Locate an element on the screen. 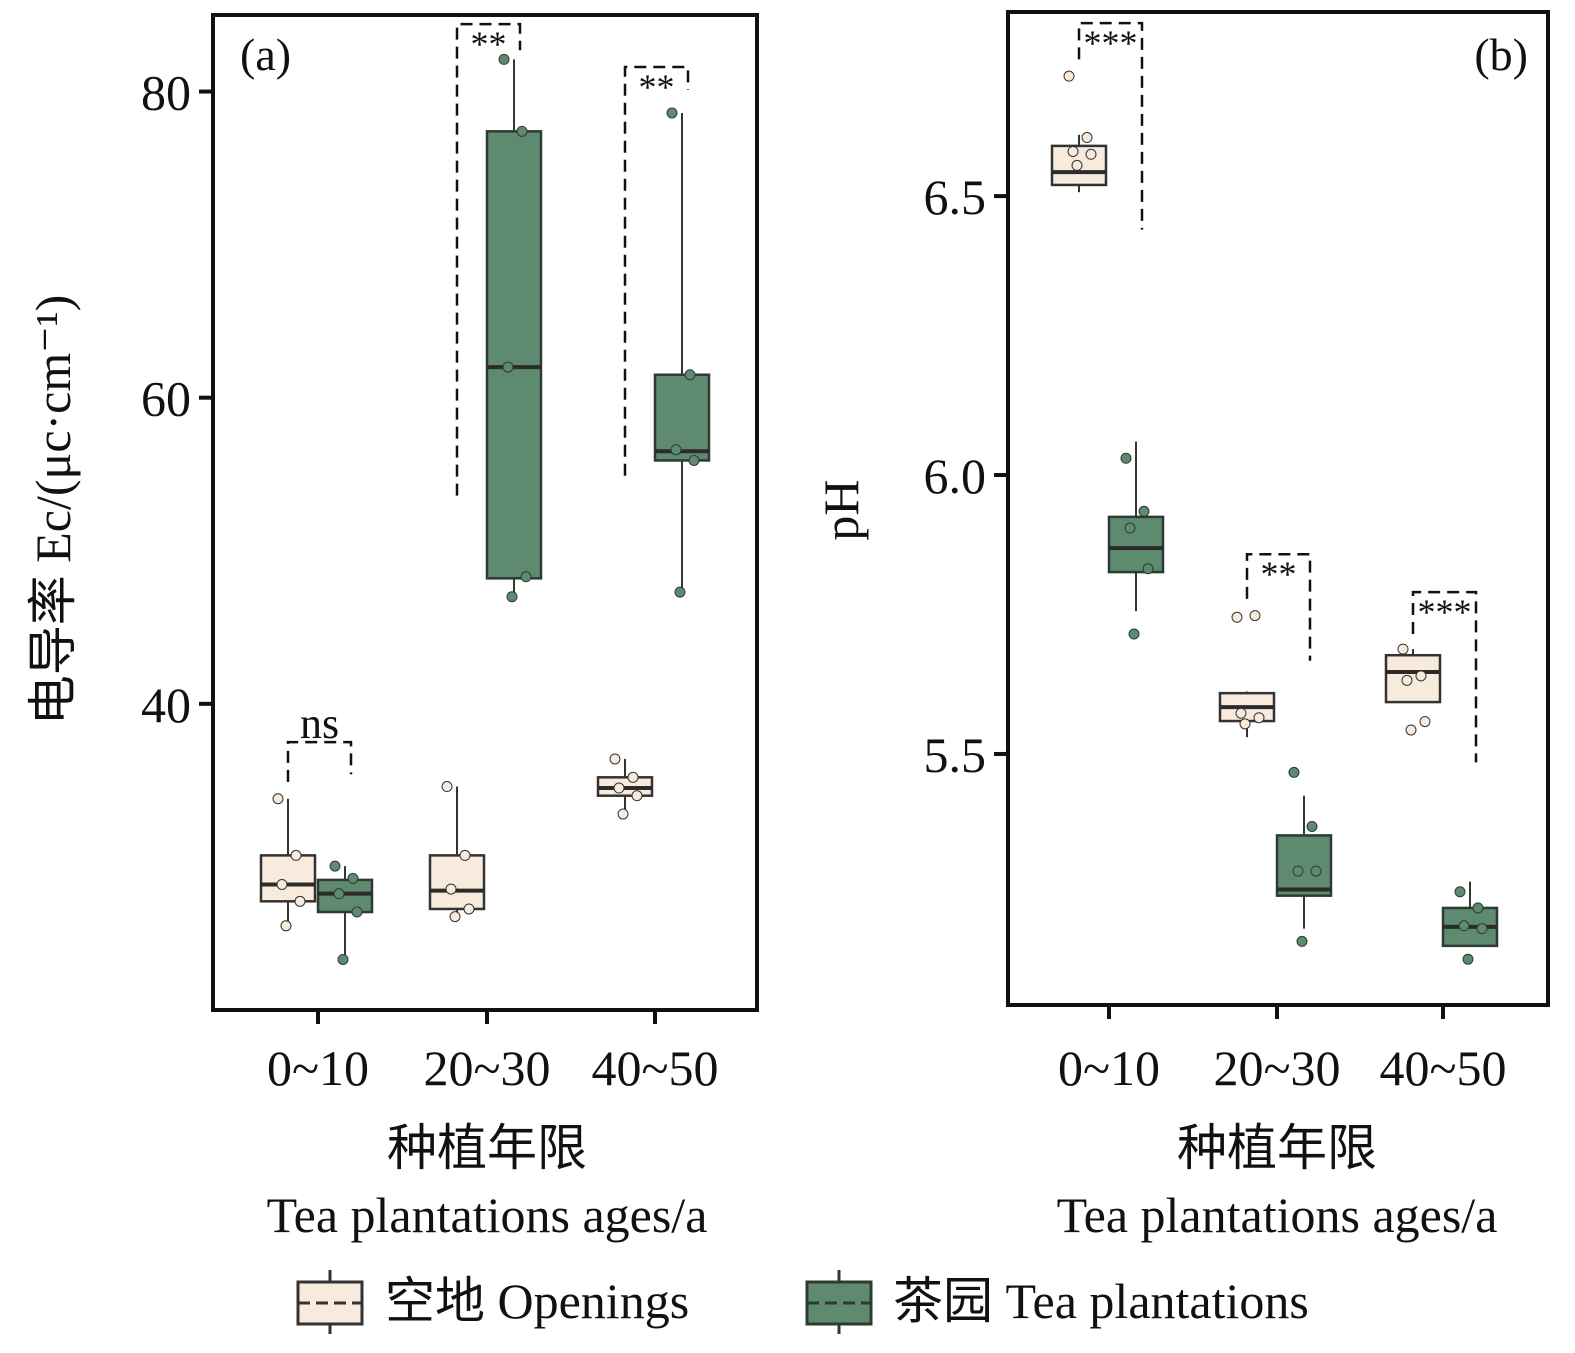 Image resolution: width=1575 pixels, height=1353 pixels. legend-swatch-openings is located at coordinates (330, 1302).